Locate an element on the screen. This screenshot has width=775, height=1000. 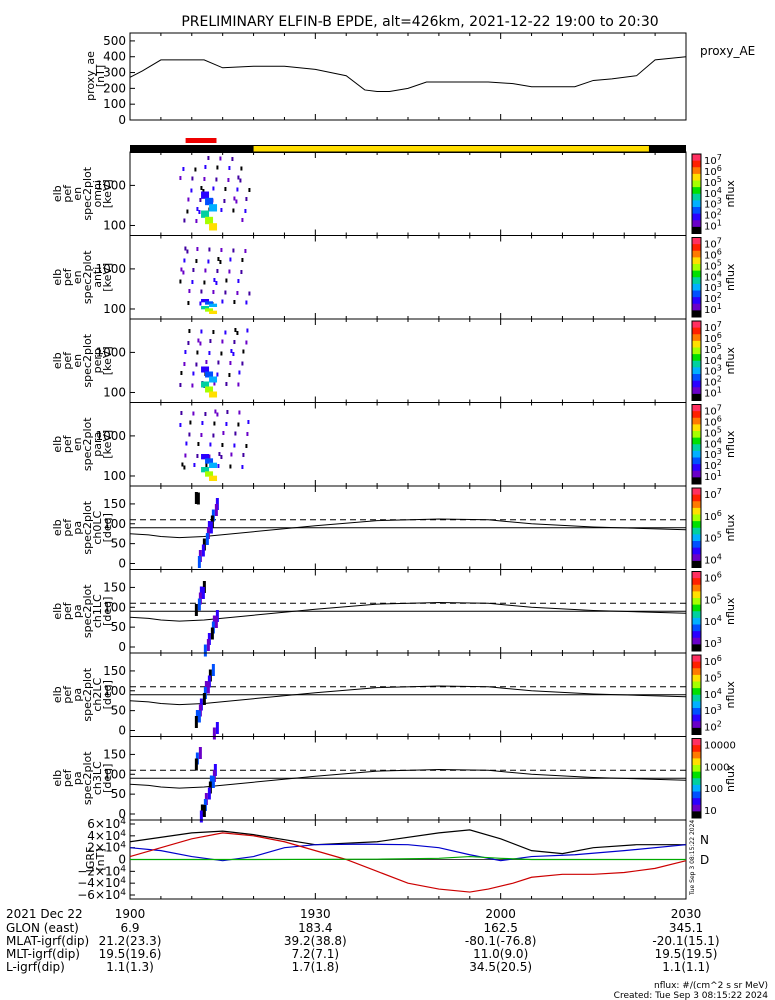
ylabel-line: [nT] is located at coordinates (100, 859).